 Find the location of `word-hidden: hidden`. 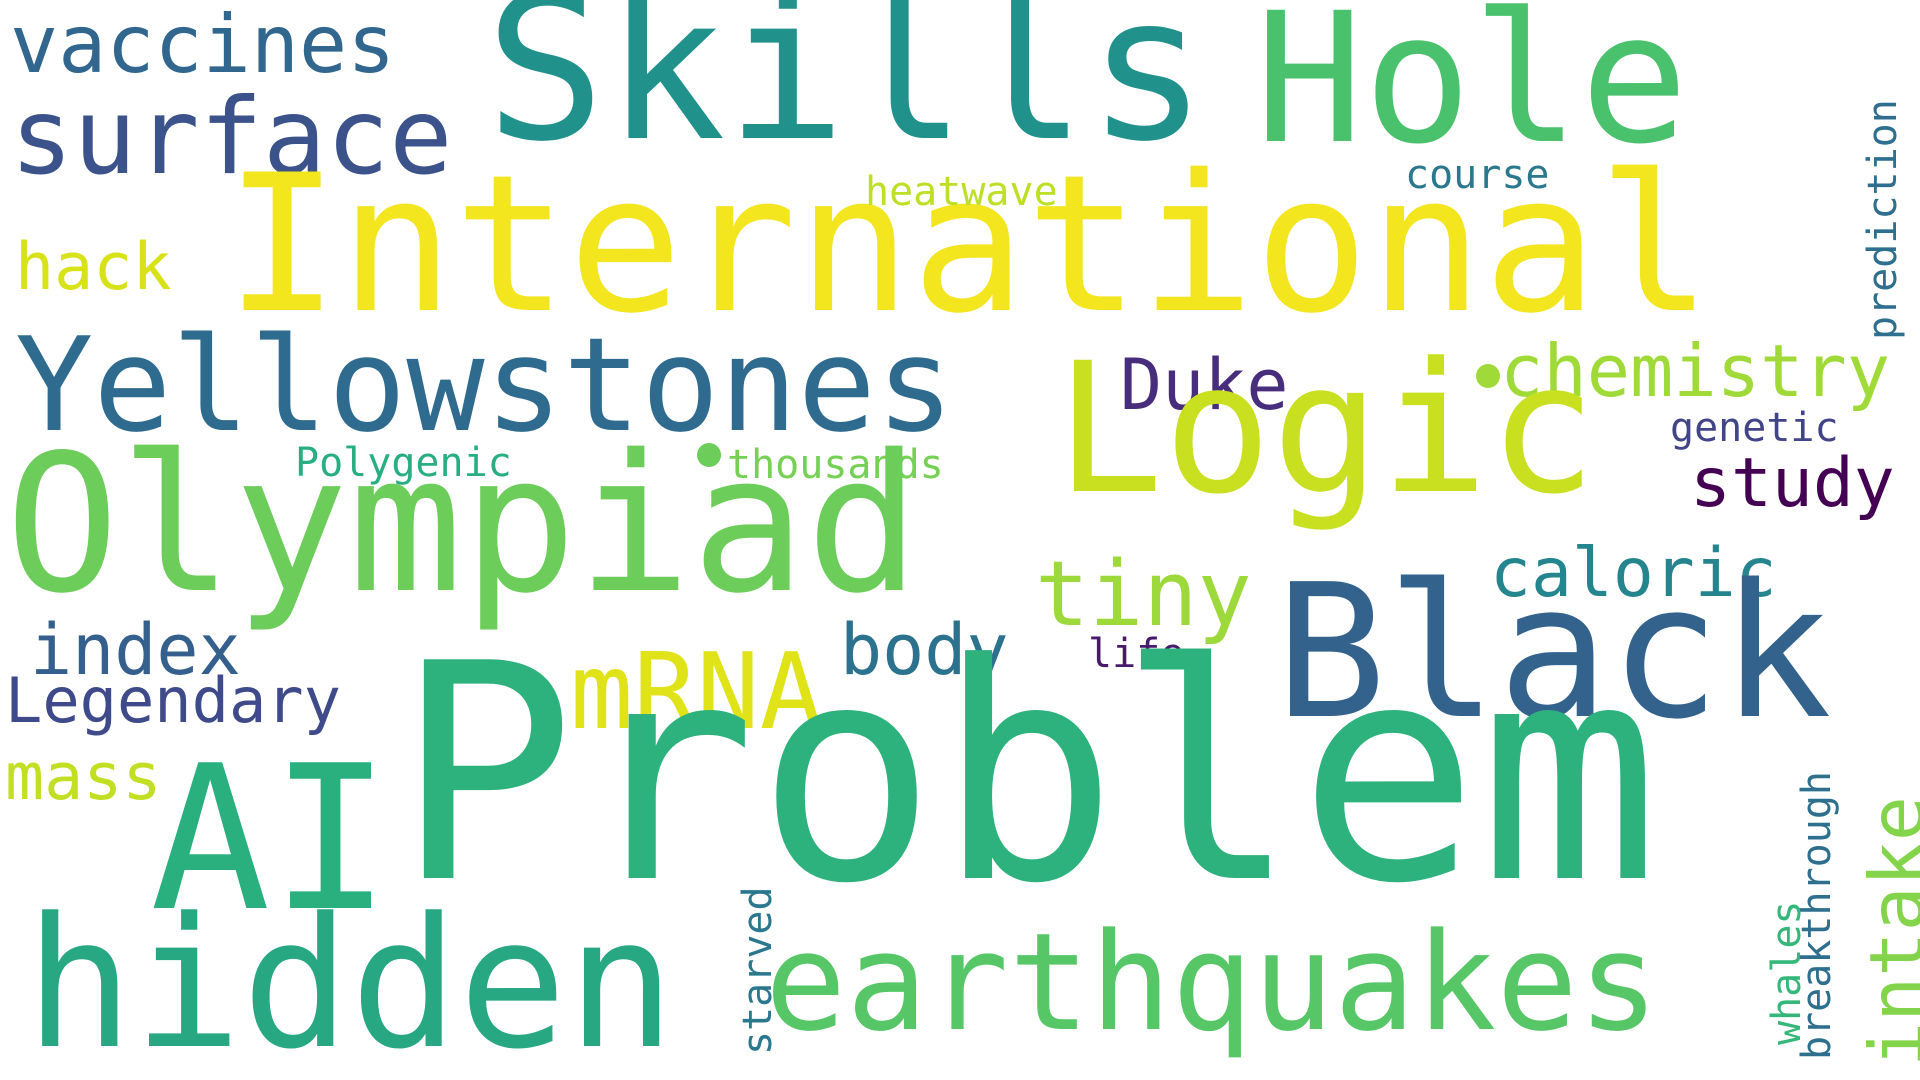

word-hidden: hidden is located at coordinates (350, 980).